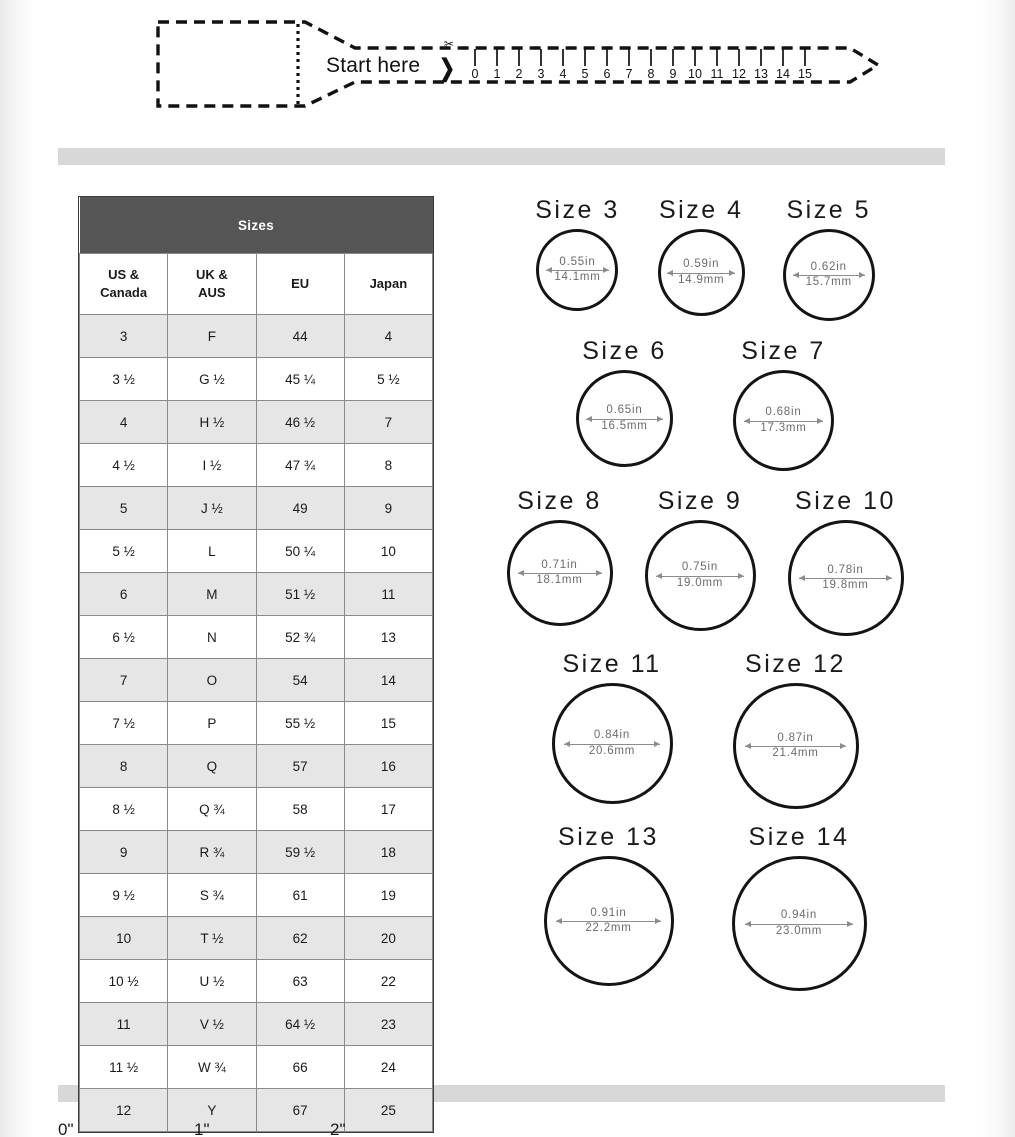 Image resolution: width=1015 pixels, height=1137 pixels. What do you see at coordinates (123, 594) in the screenshot?
I see `table-cell: 6` at bounding box center [123, 594].